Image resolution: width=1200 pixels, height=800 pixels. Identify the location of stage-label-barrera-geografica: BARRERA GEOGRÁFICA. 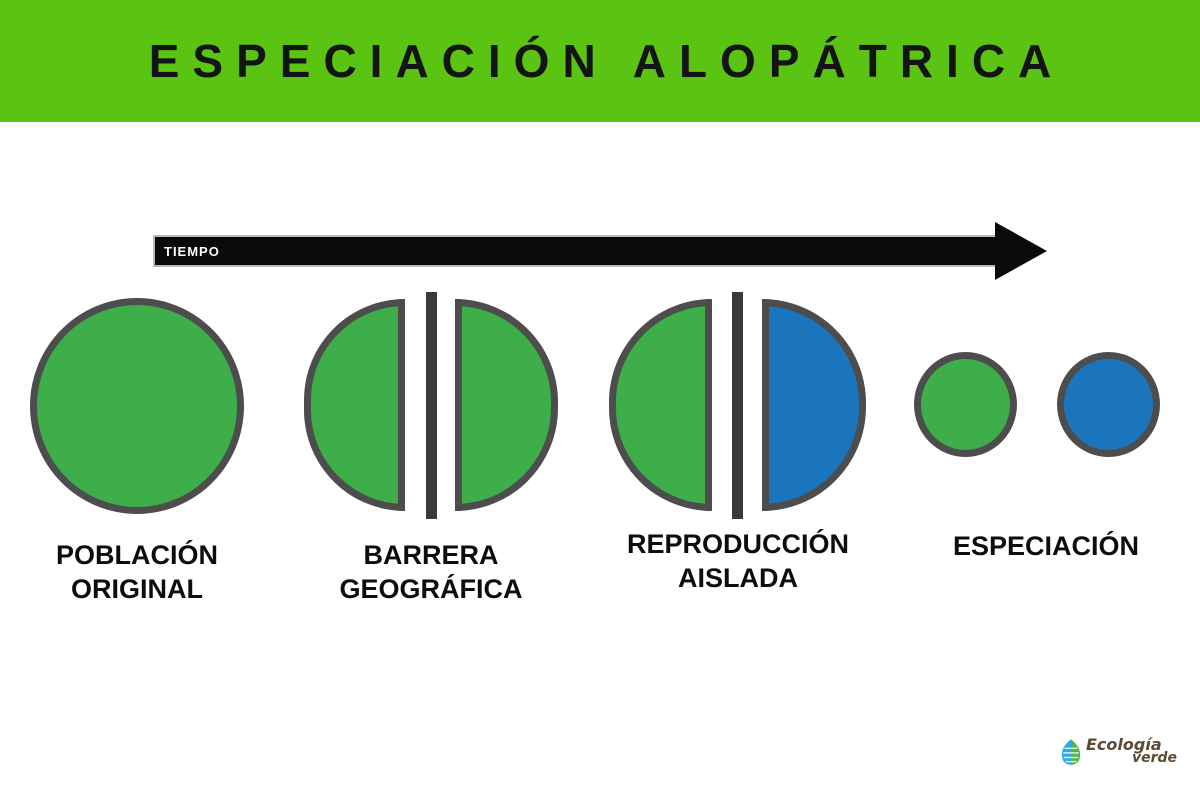
(431, 572).